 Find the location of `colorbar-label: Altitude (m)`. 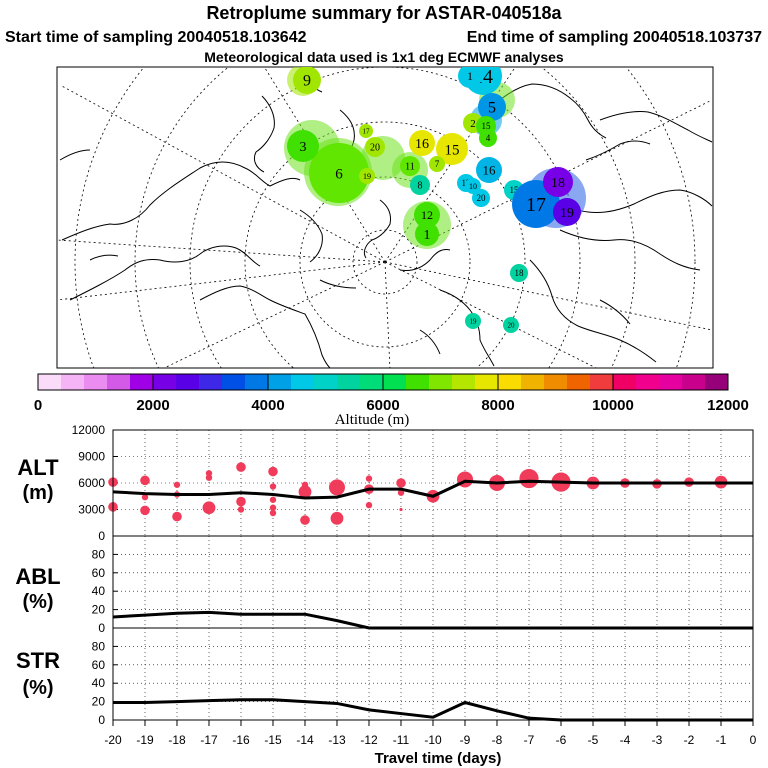

colorbar-label: Altitude (m) is located at coordinates (372, 420).